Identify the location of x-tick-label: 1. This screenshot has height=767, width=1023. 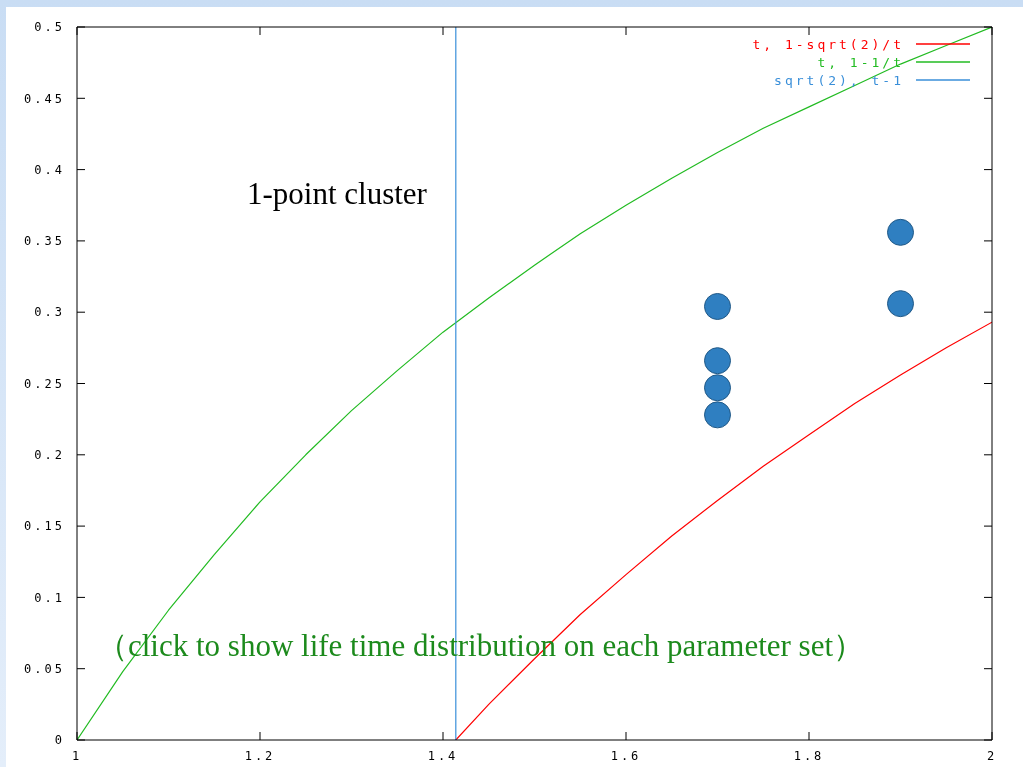
(77, 755).